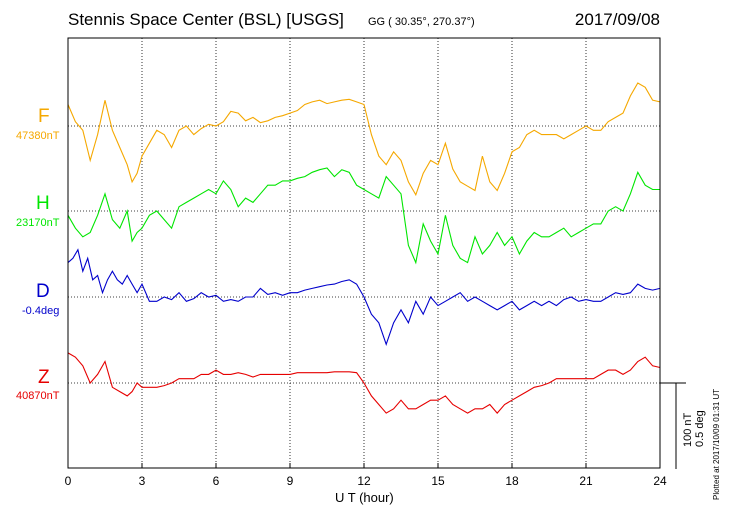 This screenshot has width=730, height=520. What do you see at coordinates (43, 291) in the screenshot?
I see `component-label-d: D` at bounding box center [43, 291].